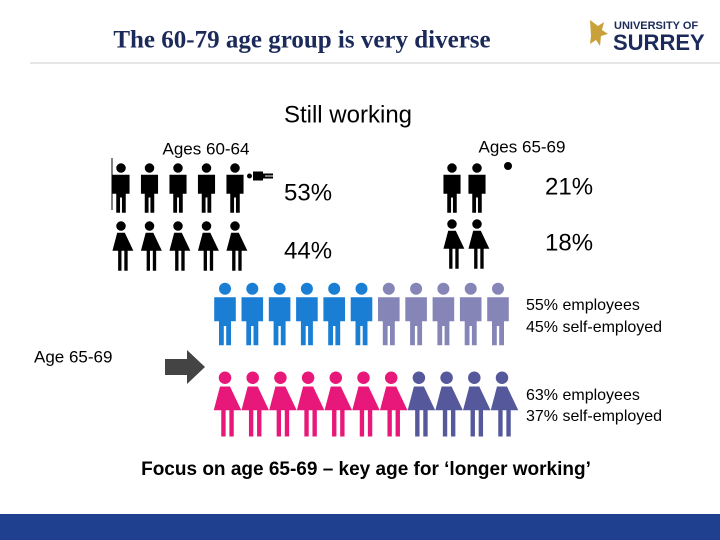 The width and height of the screenshot is (720, 540). Describe the element at coordinates (348, 114) in the screenshot. I see `section-heading: Still working` at that location.